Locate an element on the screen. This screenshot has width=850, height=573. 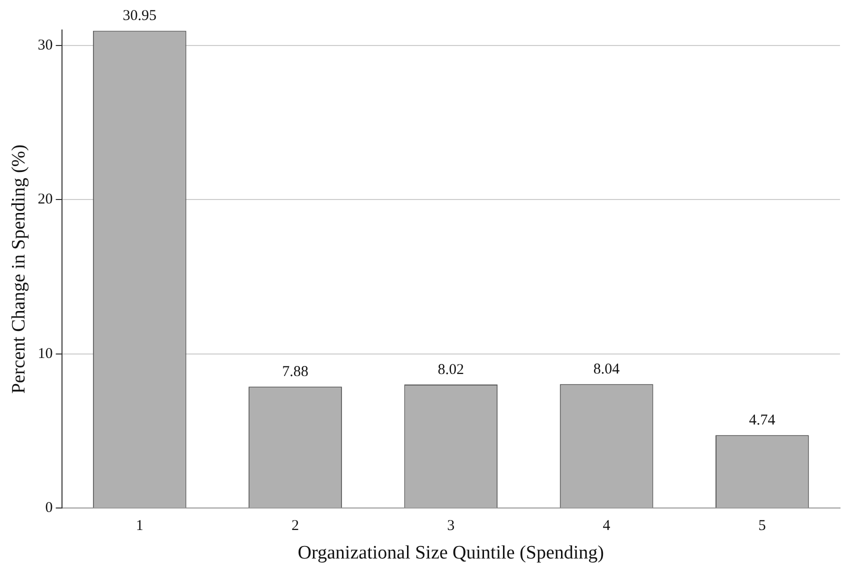
x-tick-label: 4 is located at coordinates (606, 526).